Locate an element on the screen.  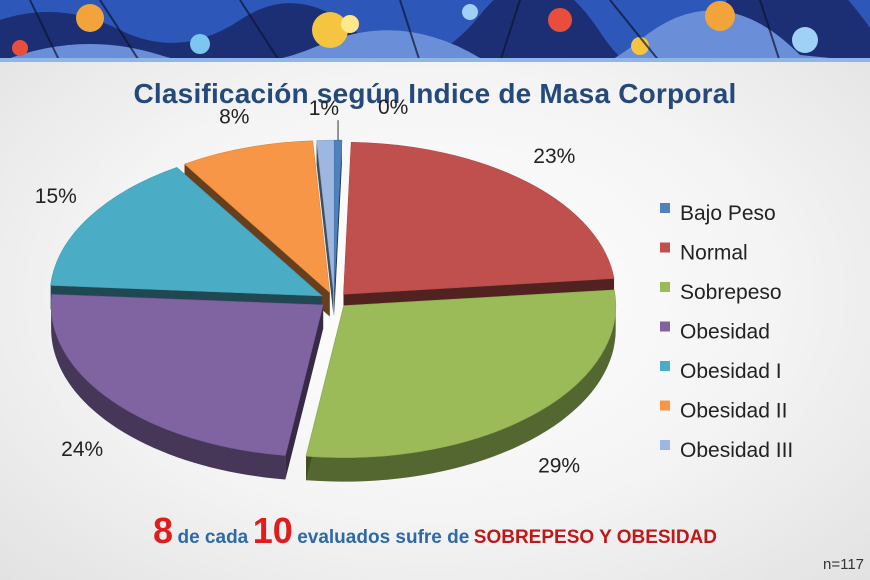
data-label: 15% is located at coordinates (56, 196).